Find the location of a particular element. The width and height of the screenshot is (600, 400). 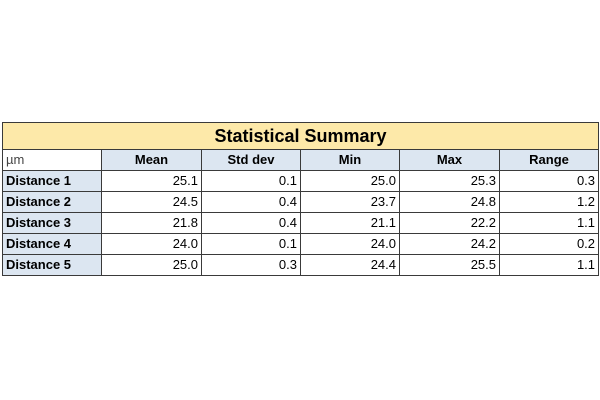

data-row: Distance 3 21.8 0.4 21.1 22.2 1.1 is located at coordinates (301, 223).